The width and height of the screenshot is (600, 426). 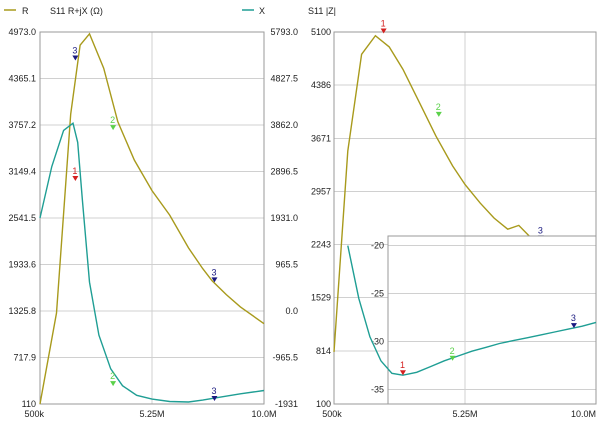 I want to click on inset-y-axis-ticks: -20 -25 -30 -35, so click(x=377, y=318).